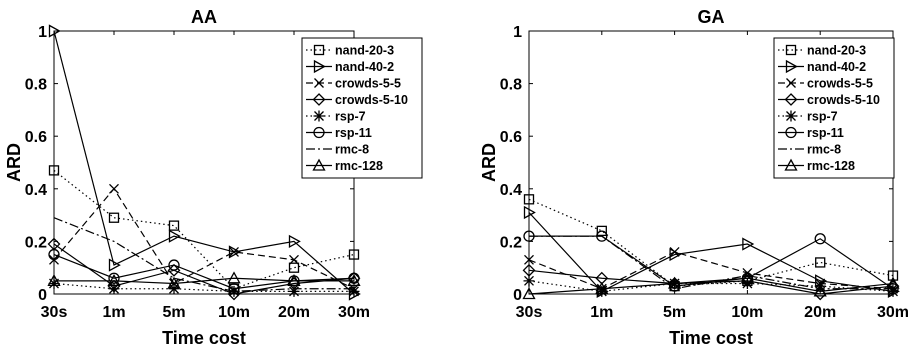 This screenshot has height=352, width=913. I want to click on x-tick-label: 30m, so click(354, 312).